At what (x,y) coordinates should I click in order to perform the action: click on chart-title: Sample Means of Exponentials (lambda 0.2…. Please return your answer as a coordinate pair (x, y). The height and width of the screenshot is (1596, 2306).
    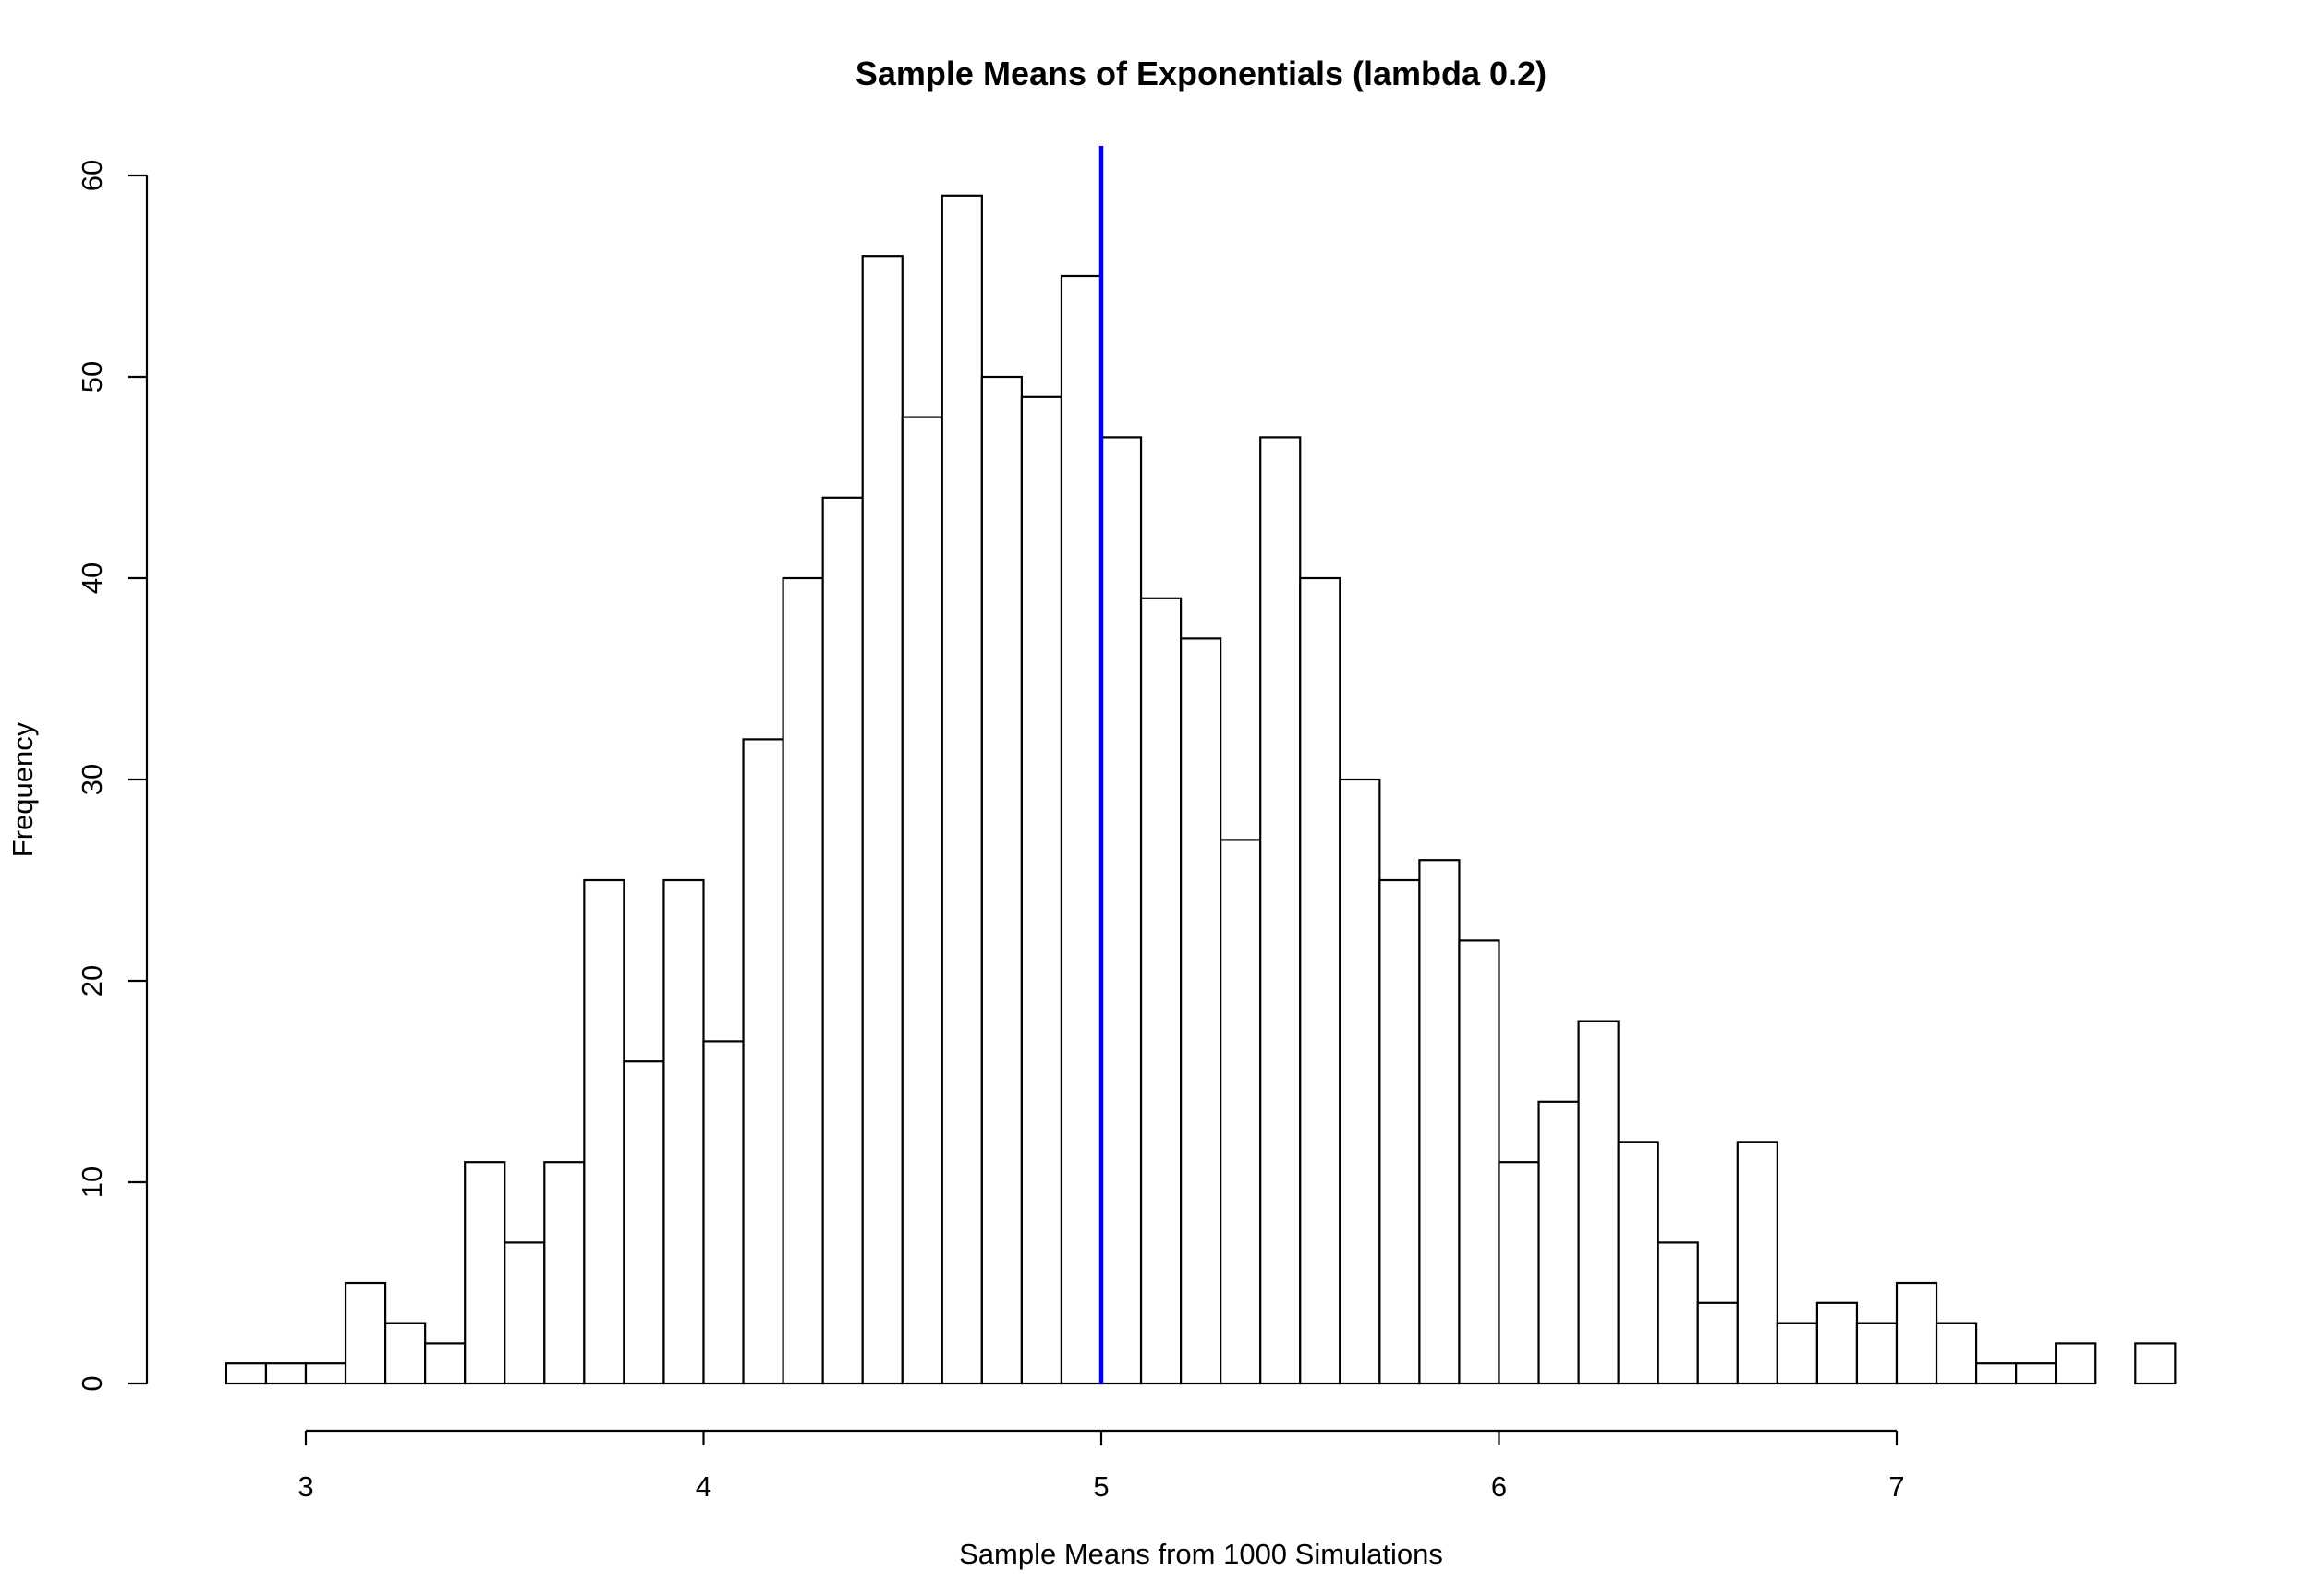
    Looking at the image, I should click on (1201, 73).